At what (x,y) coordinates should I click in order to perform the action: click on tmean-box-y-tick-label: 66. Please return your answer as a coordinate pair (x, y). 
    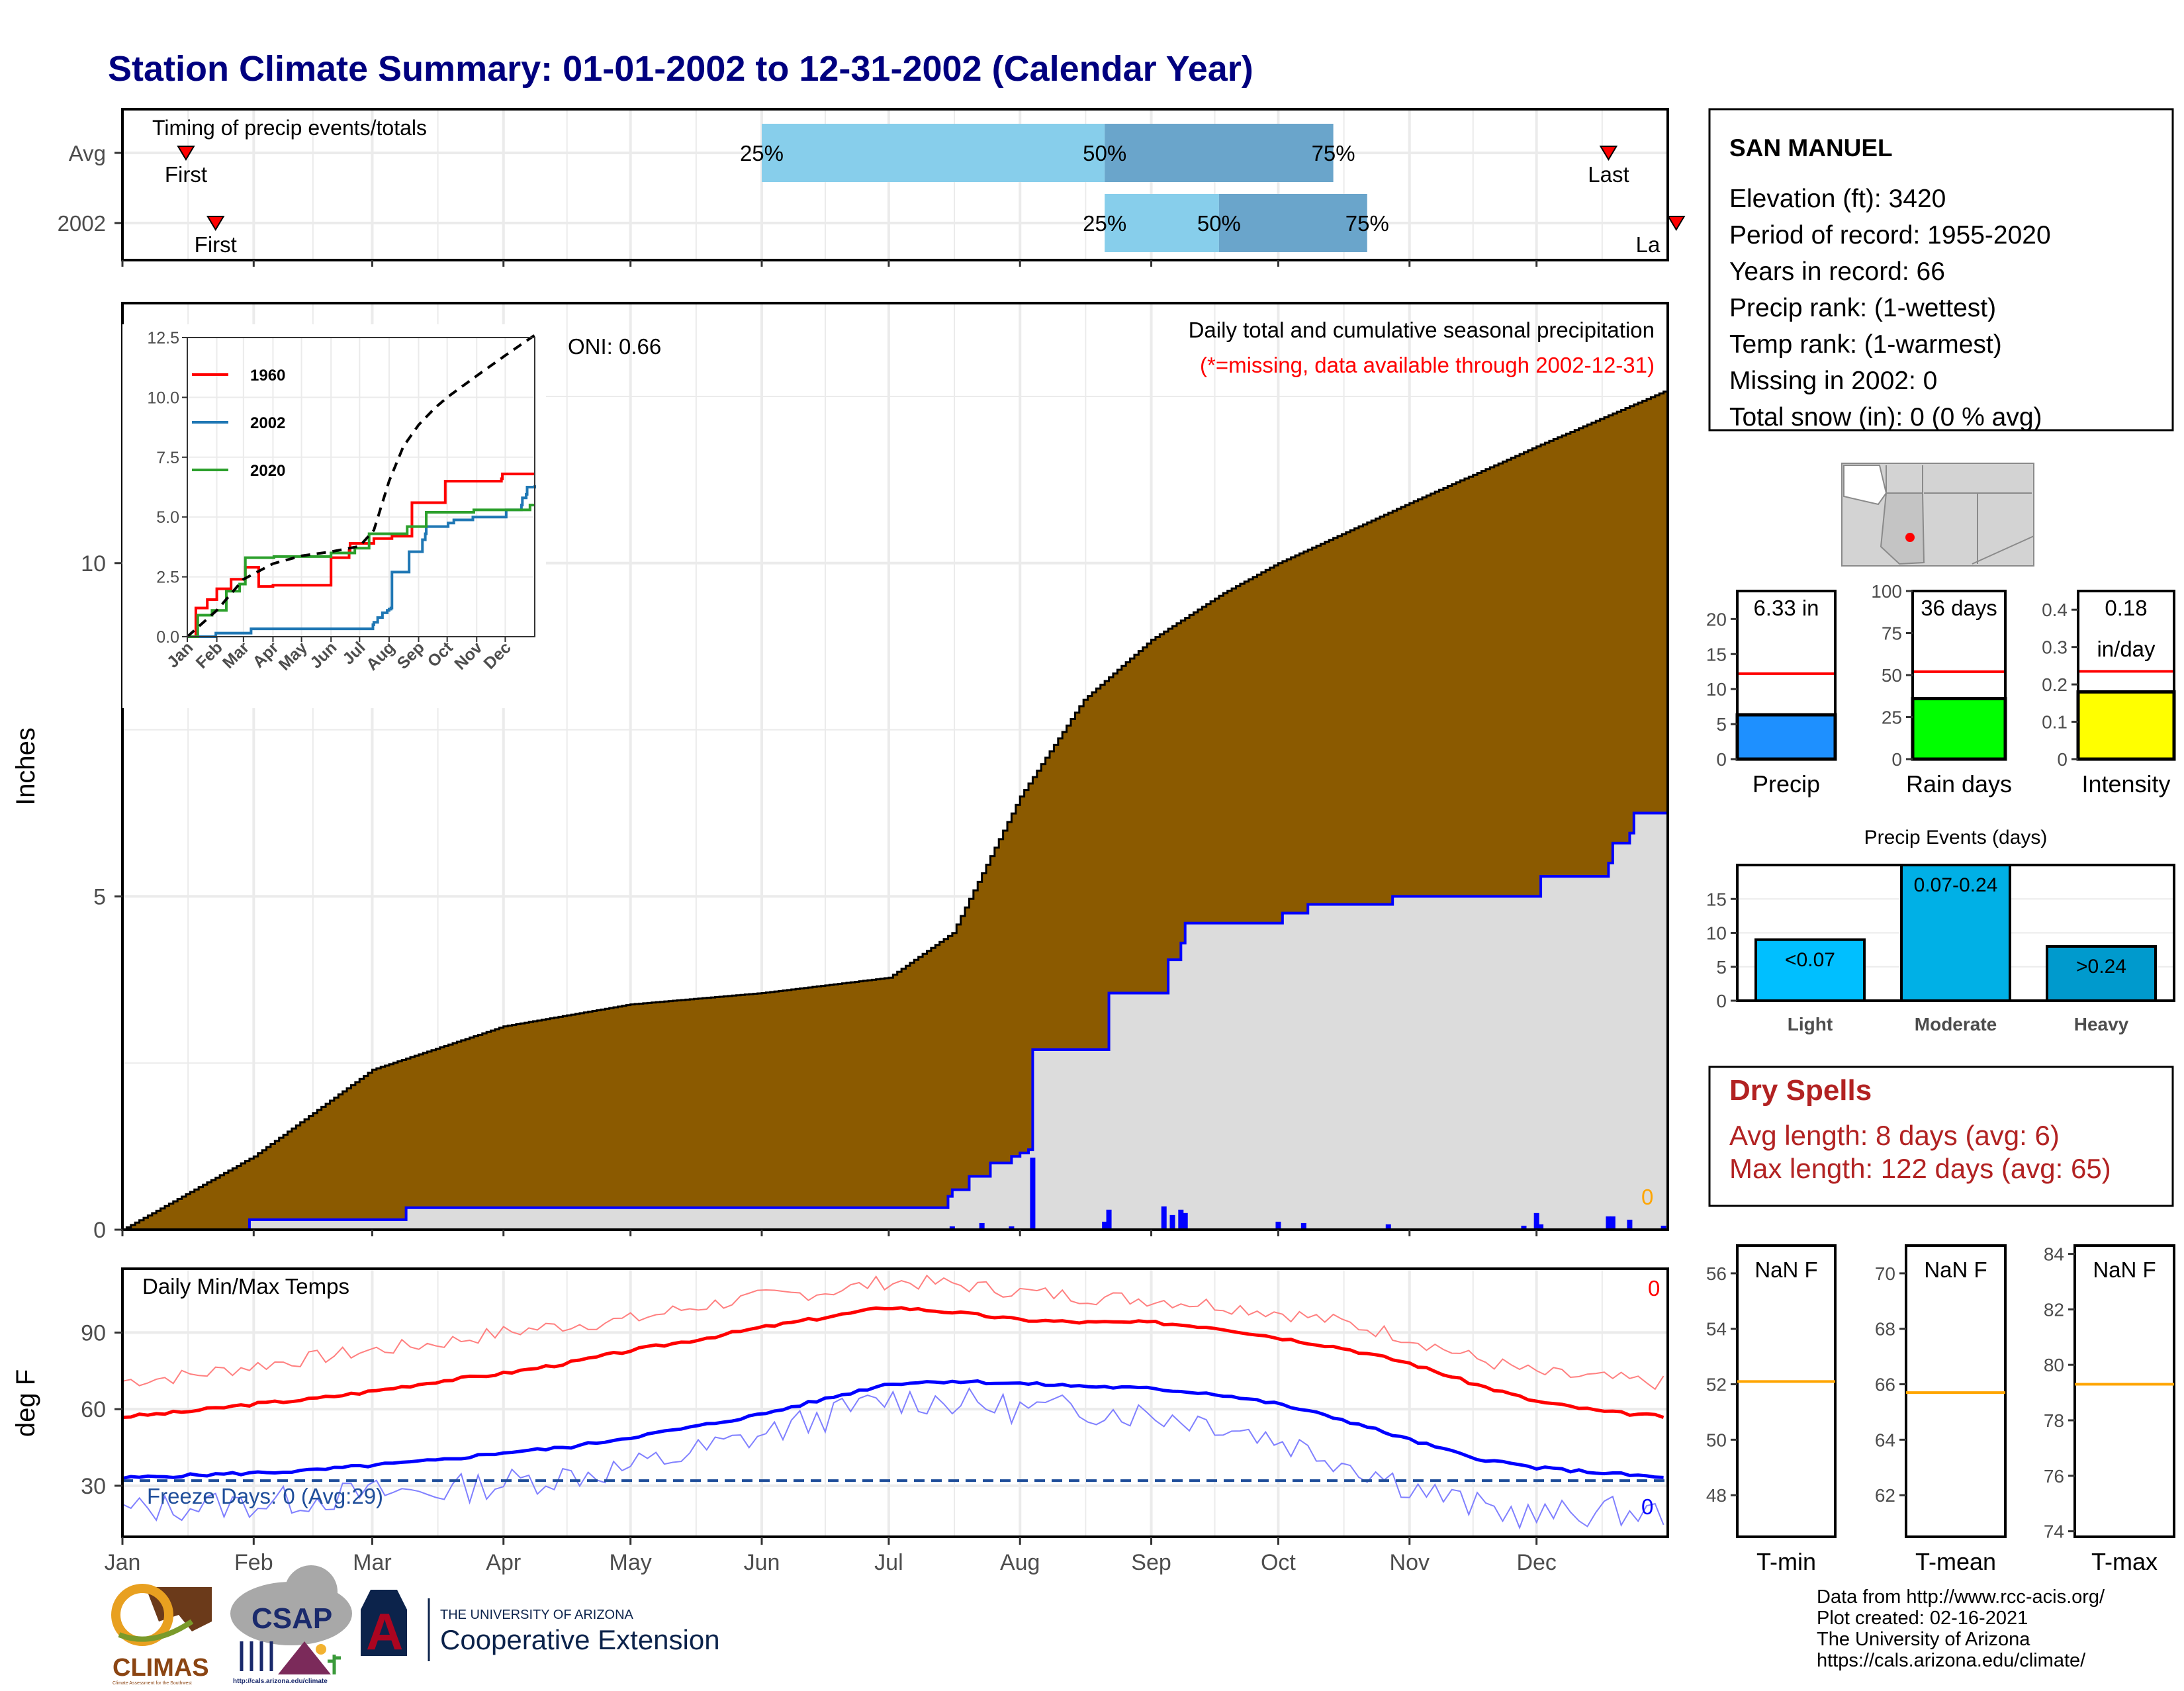
    Looking at the image, I should click on (1885, 1385).